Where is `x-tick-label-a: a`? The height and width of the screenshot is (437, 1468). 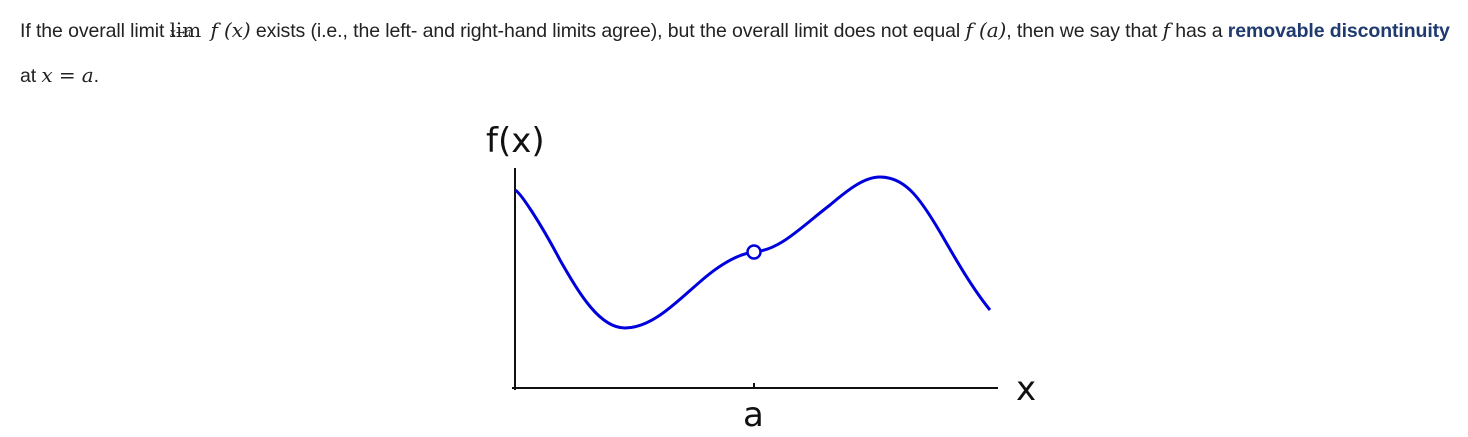
x-tick-label-a: a is located at coordinates (753, 415).